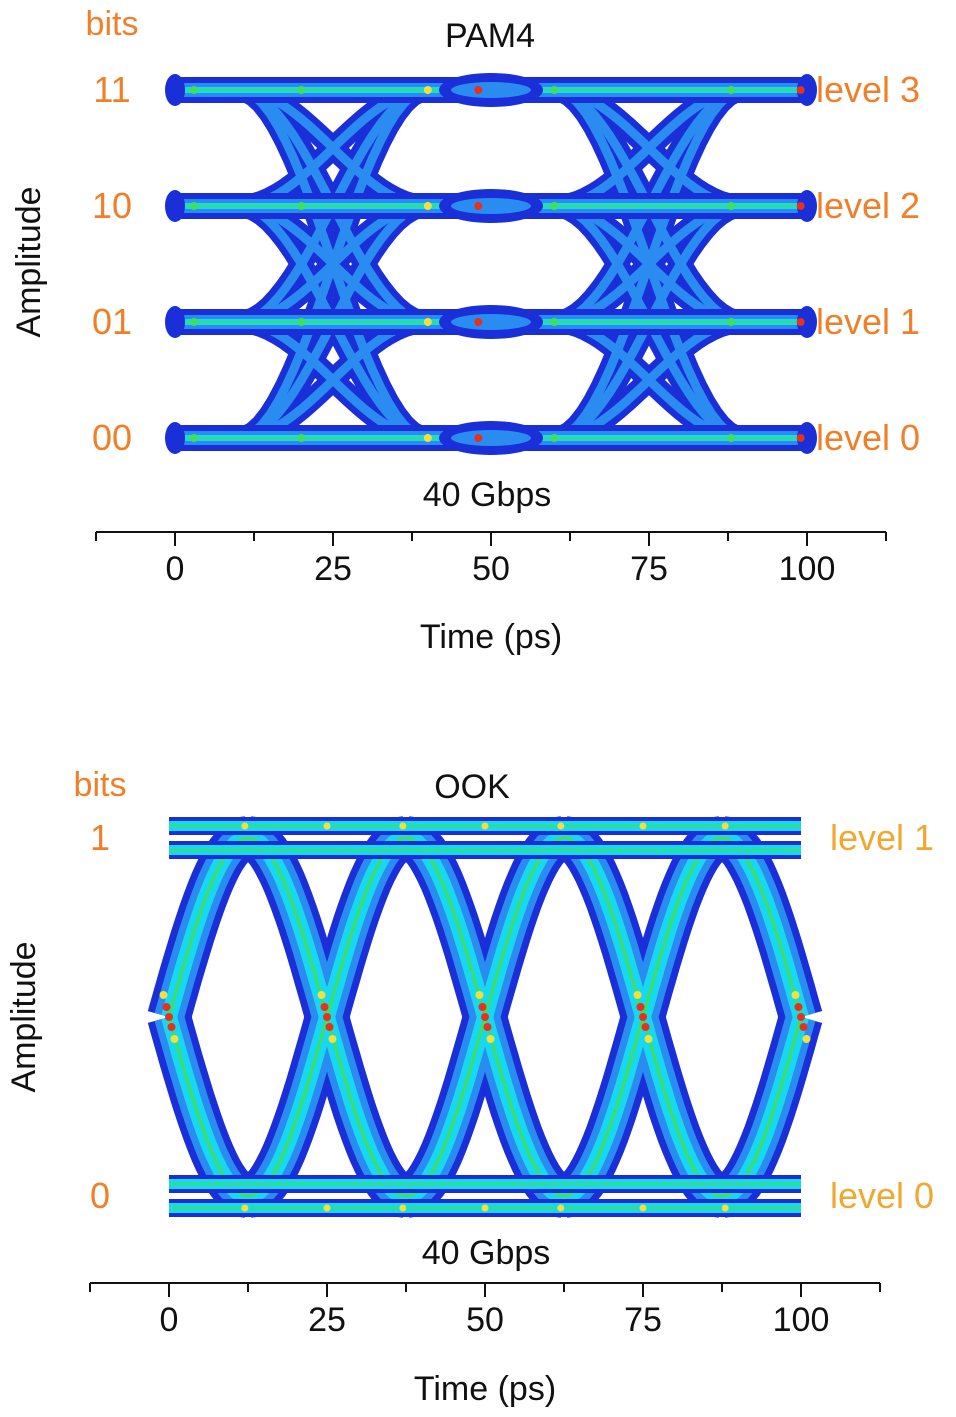 This screenshot has width=956, height=1417. I want to click on pam4-bits-label-01: 01, so click(112, 321).